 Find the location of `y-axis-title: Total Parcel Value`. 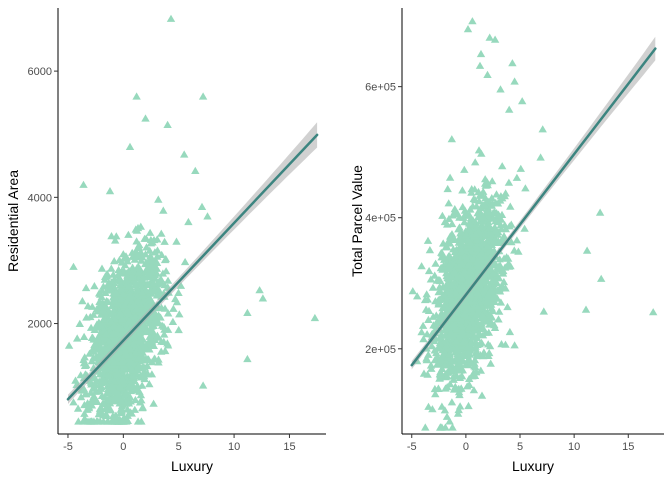

y-axis-title: Total Parcel Value is located at coordinates (357, 221).